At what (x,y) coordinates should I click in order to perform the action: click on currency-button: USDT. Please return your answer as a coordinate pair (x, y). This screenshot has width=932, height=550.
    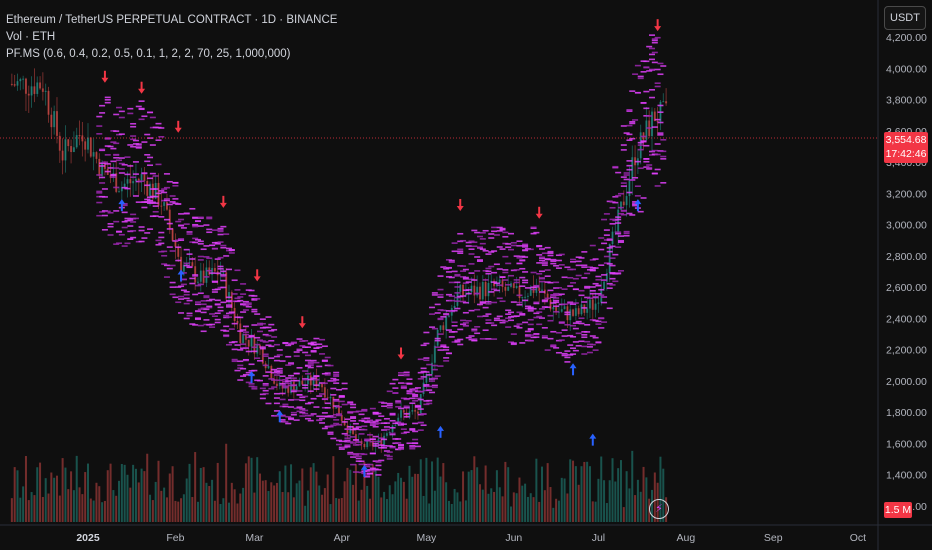
    Looking at the image, I should click on (905, 18).